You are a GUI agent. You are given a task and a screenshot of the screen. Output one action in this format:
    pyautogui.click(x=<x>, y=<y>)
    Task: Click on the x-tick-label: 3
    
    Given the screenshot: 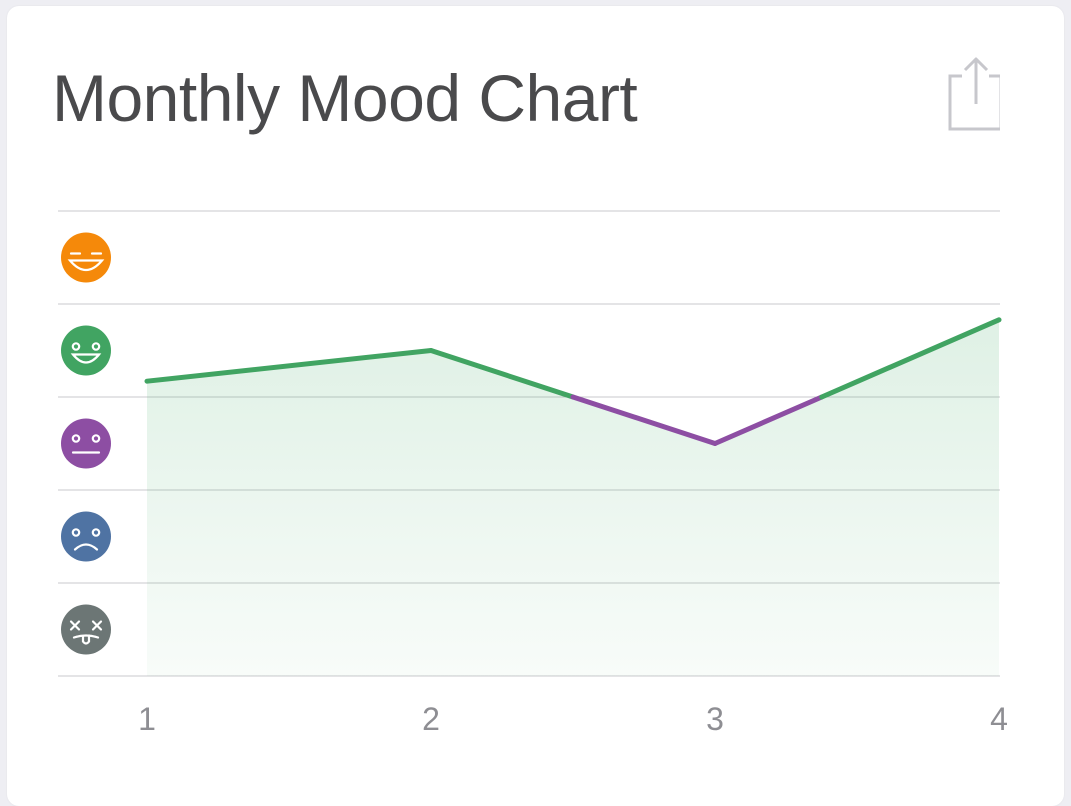 What is the action you would take?
    pyautogui.click(x=715, y=719)
    